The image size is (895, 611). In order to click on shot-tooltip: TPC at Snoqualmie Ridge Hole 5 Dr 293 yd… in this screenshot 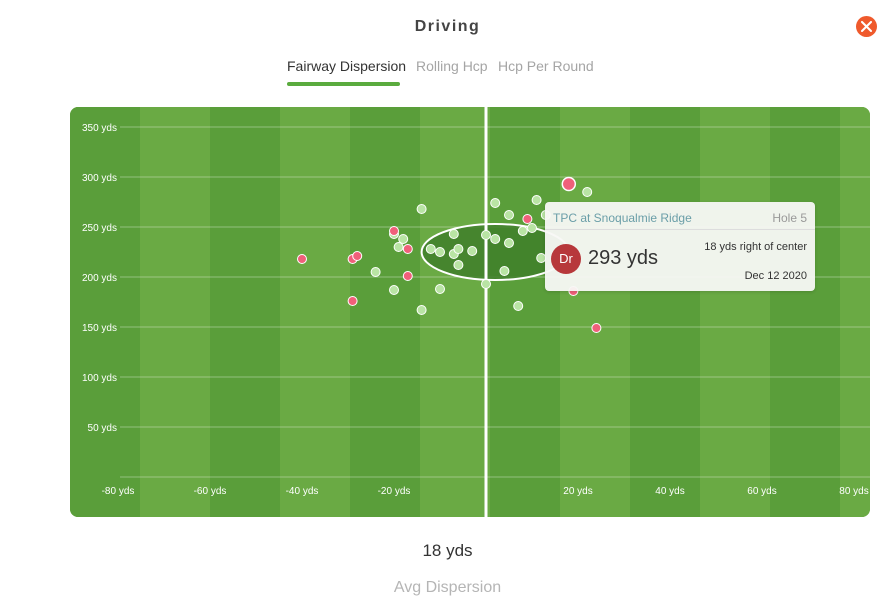, I will do `click(680, 246)`.